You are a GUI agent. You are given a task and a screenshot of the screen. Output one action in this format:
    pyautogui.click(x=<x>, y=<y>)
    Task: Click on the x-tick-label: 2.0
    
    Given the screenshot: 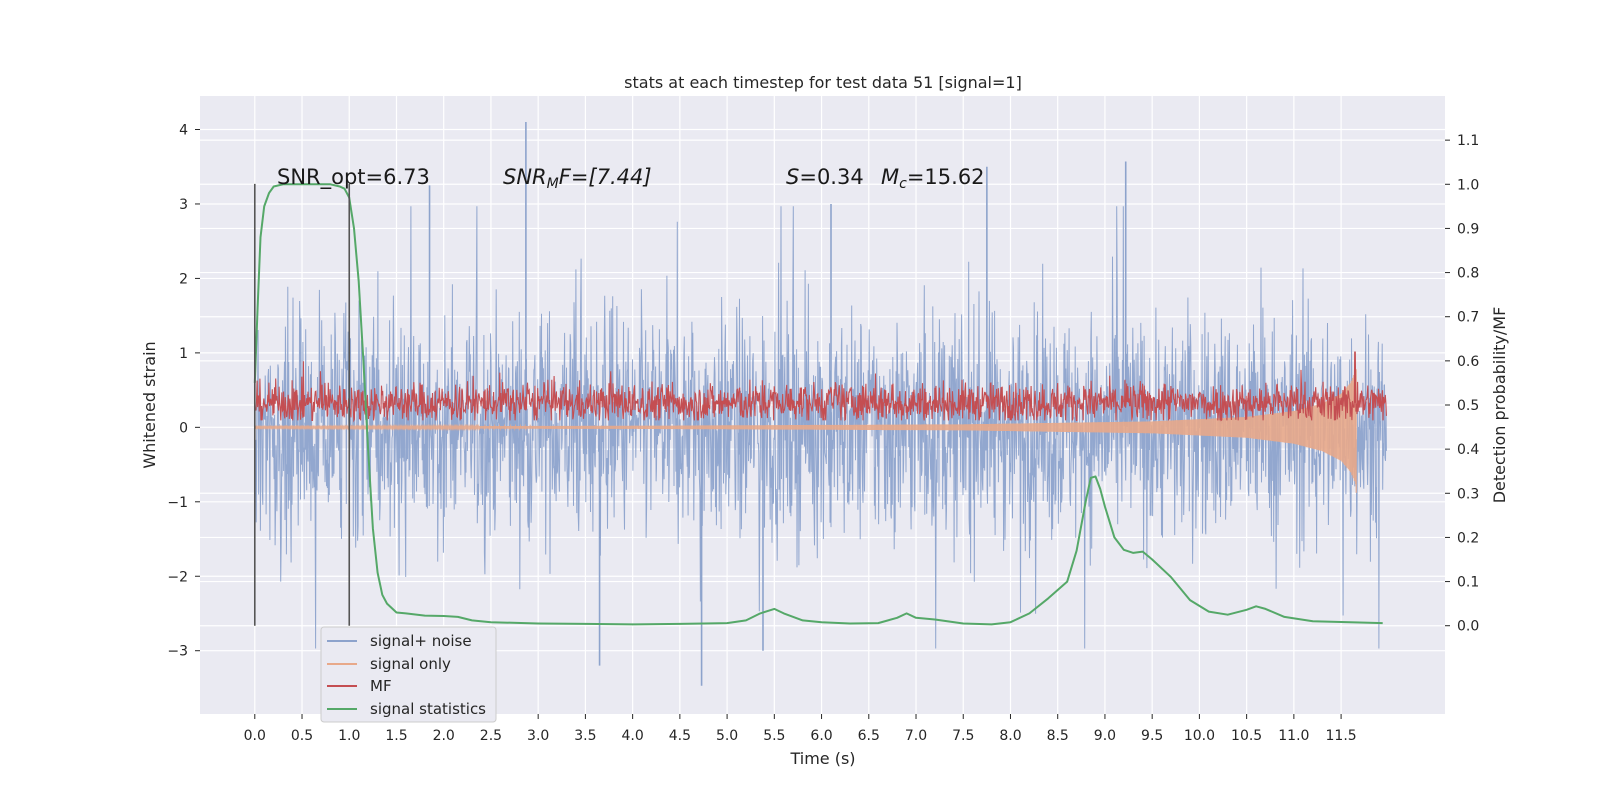 What is the action you would take?
    pyautogui.click(x=444, y=736)
    